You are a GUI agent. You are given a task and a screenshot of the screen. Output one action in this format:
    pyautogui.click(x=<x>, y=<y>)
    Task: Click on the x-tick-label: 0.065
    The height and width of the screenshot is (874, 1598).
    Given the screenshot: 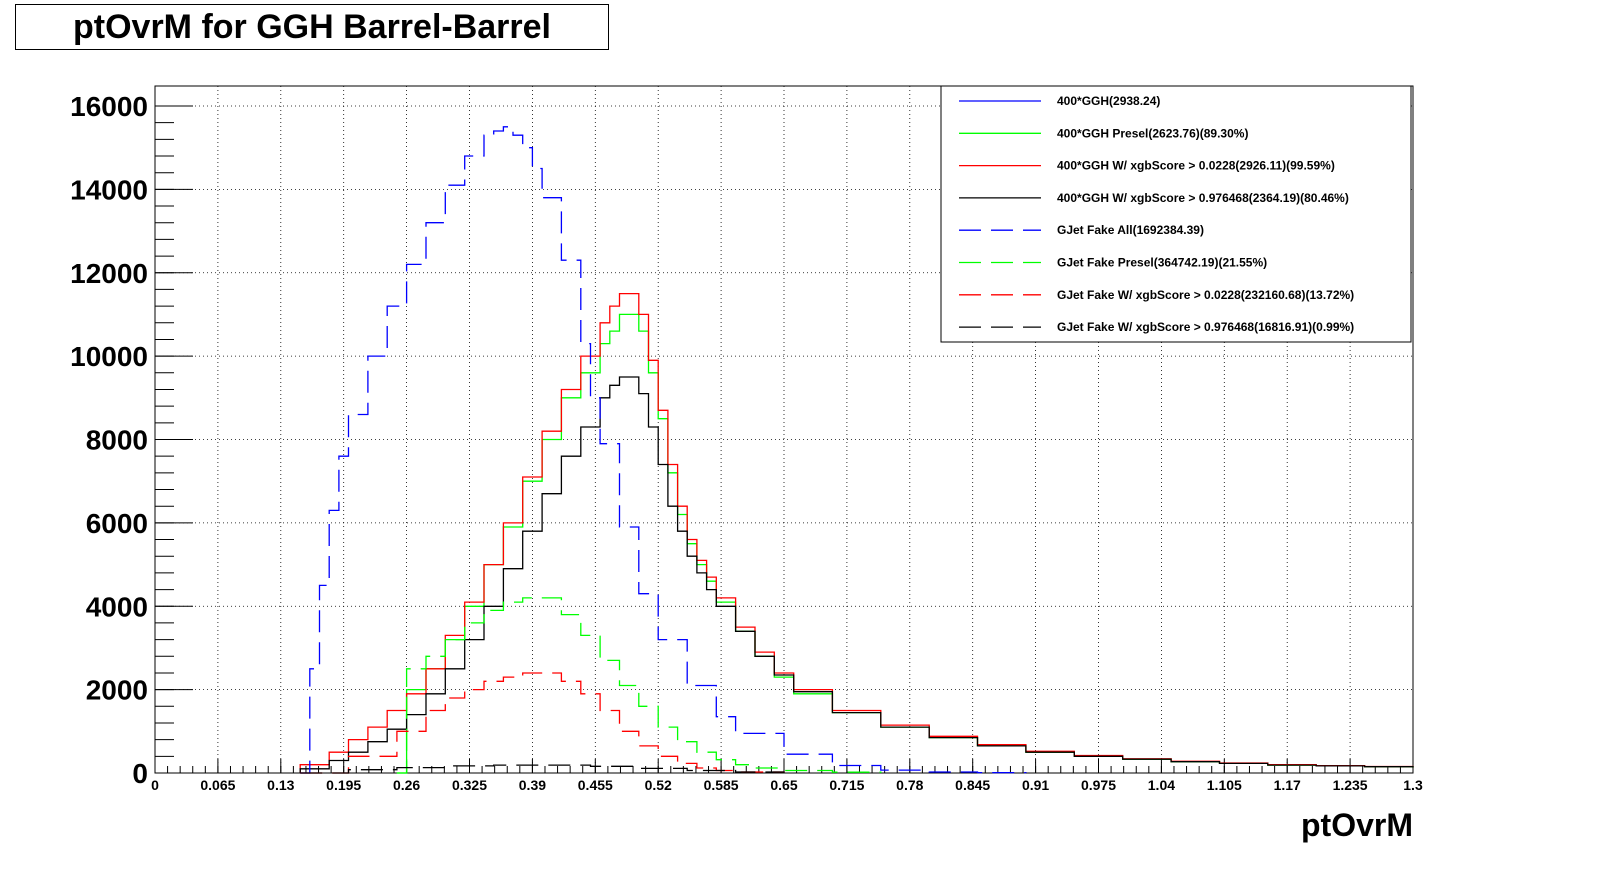 What is the action you would take?
    pyautogui.click(x=217, y=785)
    